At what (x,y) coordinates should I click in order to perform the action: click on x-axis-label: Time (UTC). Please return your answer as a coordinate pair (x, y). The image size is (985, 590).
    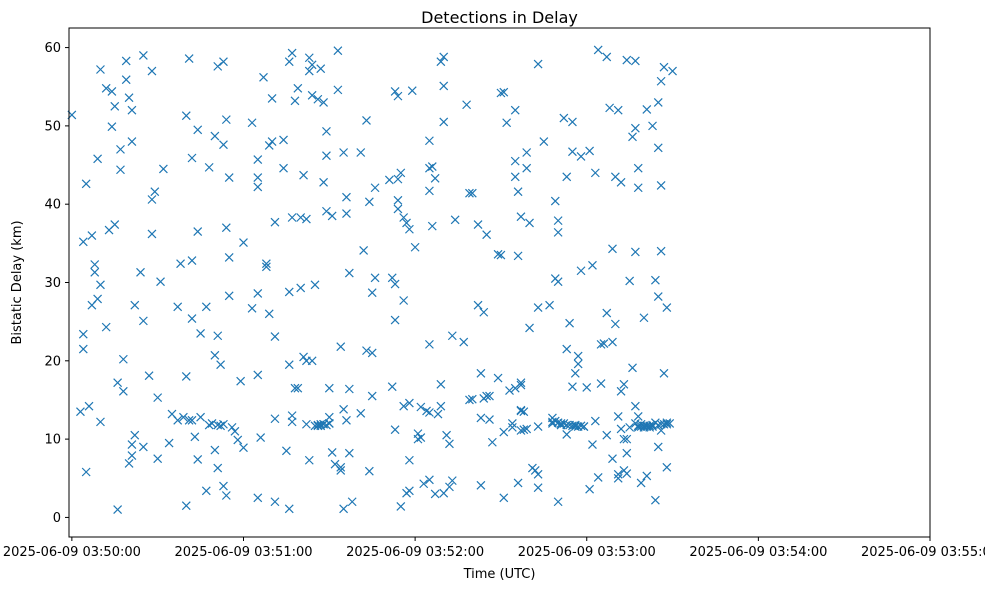
    Looking at the image, I should click on (499, 574).